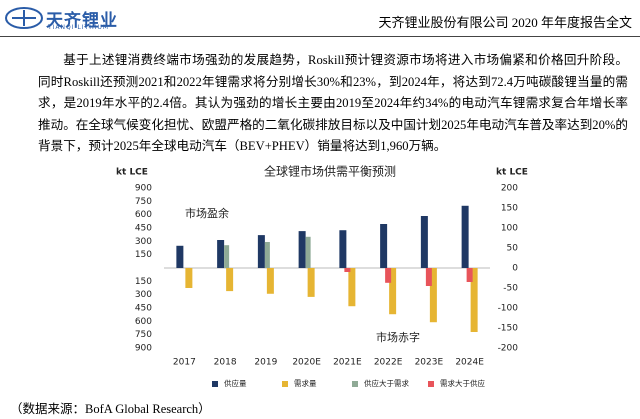 The height and width of the screenshot is (419, 640). What do you see at coordinates (82, 21) in the screenshot?
I see `logo-text: 天齐锂业` at bounding box center [82, 21].